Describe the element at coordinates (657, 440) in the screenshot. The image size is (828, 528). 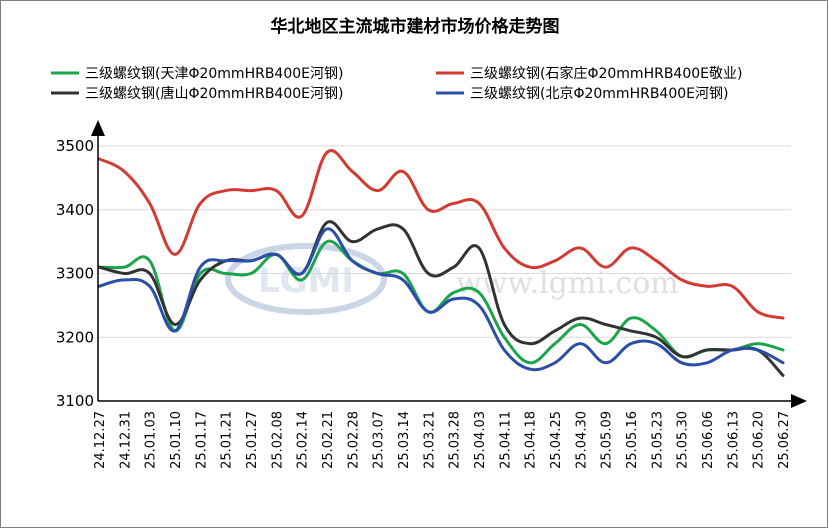
I see `x-tick-label: 25.05.23` at that location.